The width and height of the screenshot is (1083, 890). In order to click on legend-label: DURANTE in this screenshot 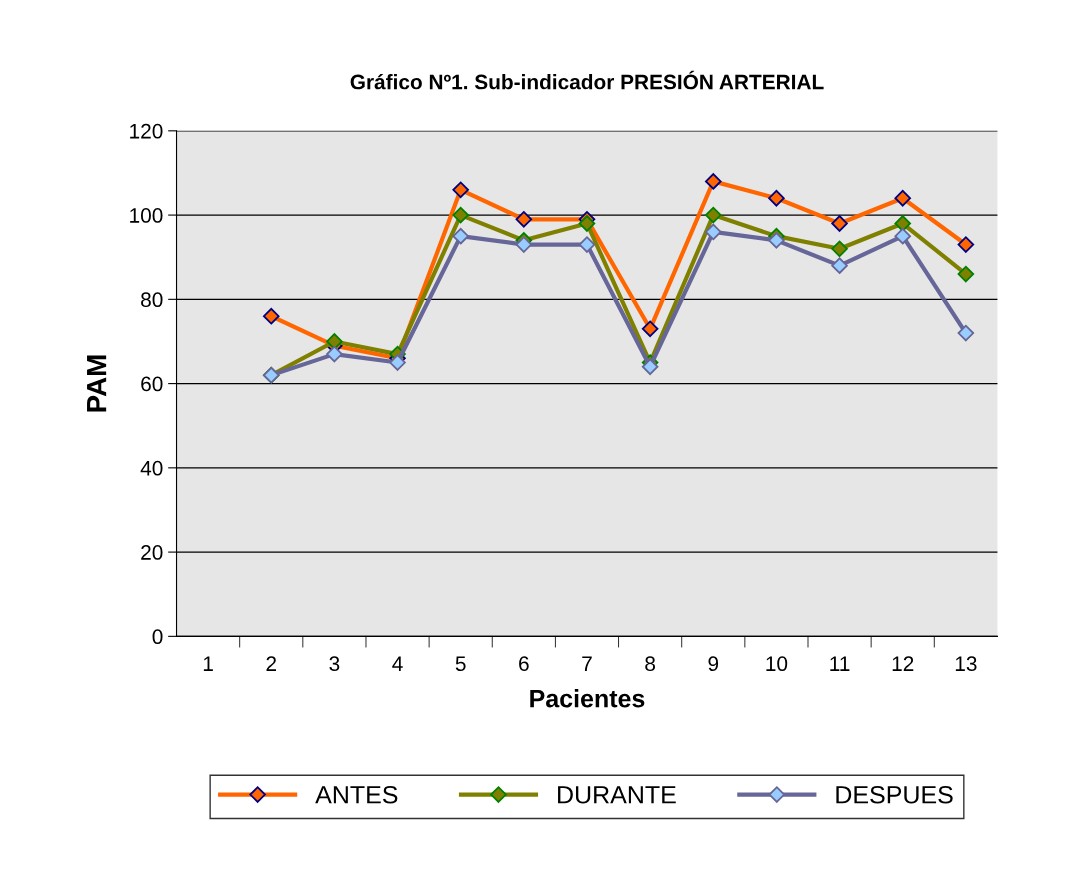, I will do `click(617, 795)`.